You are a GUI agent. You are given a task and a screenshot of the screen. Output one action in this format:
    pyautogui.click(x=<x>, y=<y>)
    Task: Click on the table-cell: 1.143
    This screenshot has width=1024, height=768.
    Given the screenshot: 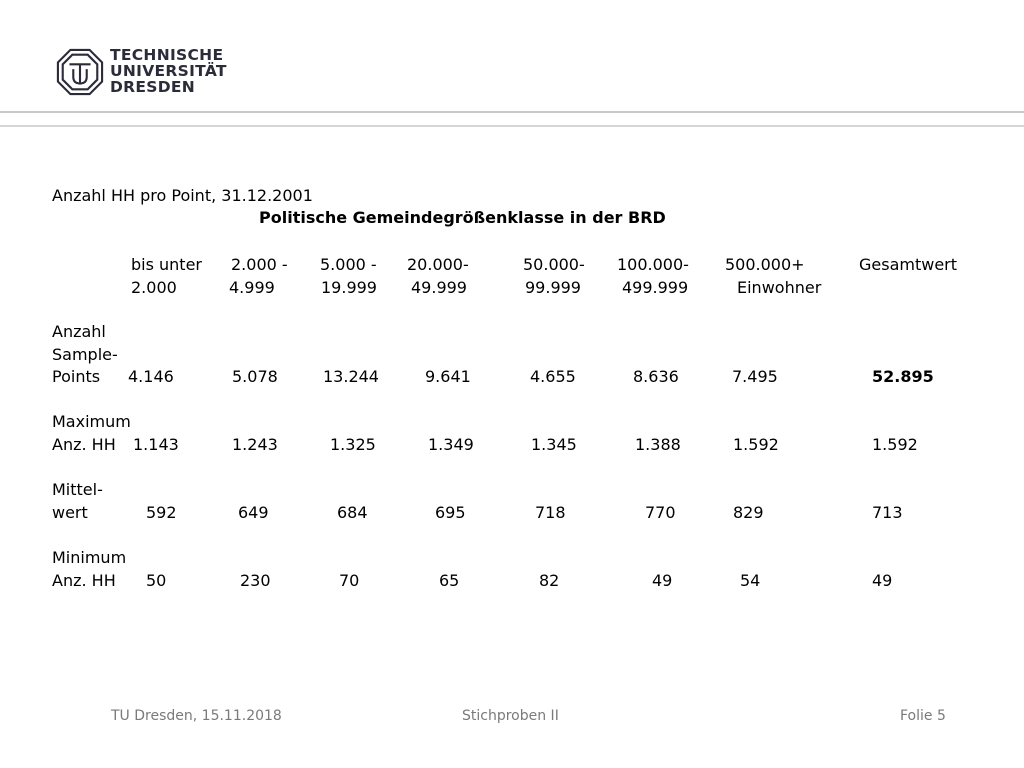 What is the action you would take?
    pyautogui.click(x=156, y=444)
    